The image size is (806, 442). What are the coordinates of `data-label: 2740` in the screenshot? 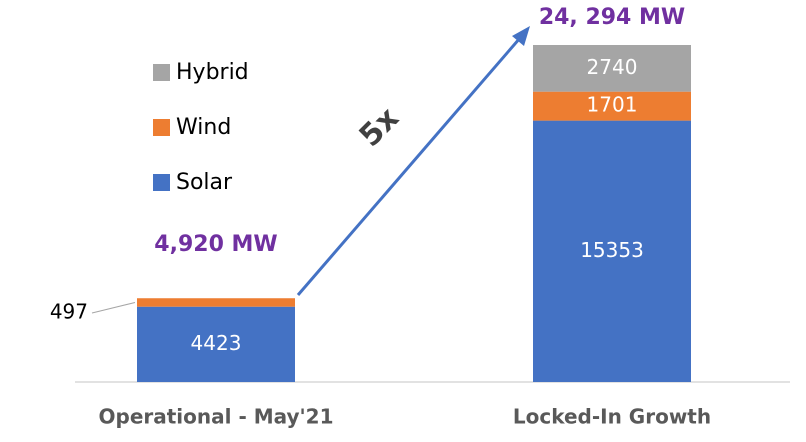 It's located at (612, 67).